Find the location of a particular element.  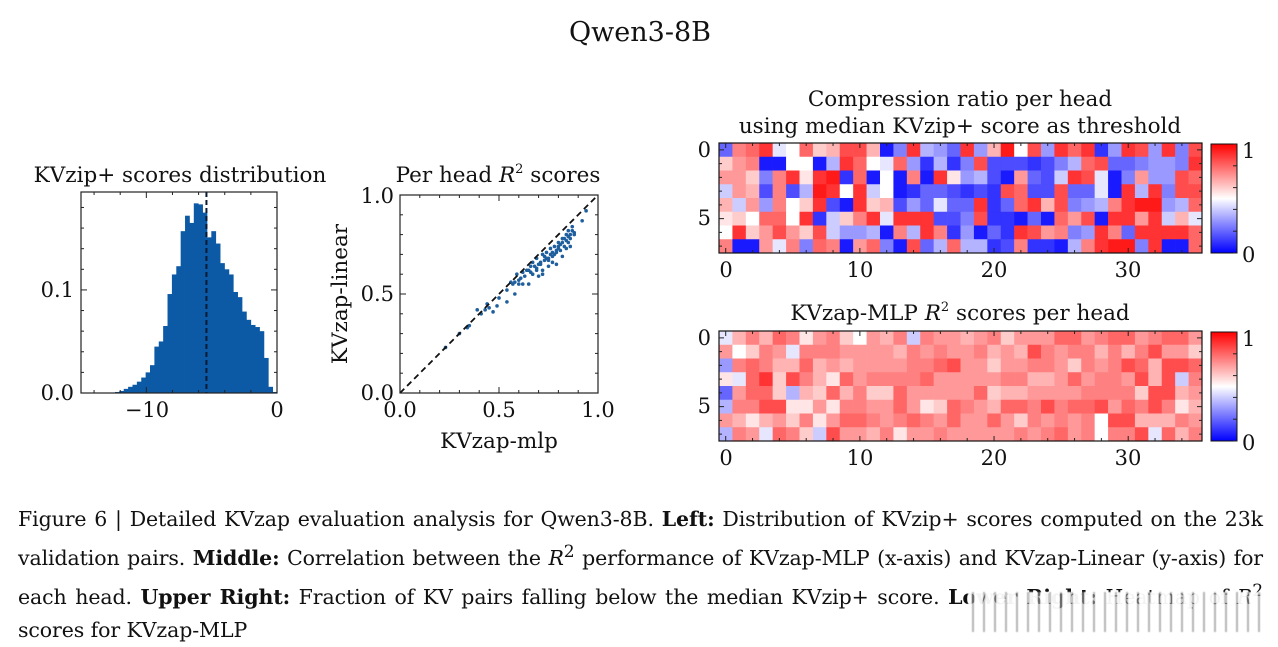

histogram-frame is located at coordinates (179, 292).